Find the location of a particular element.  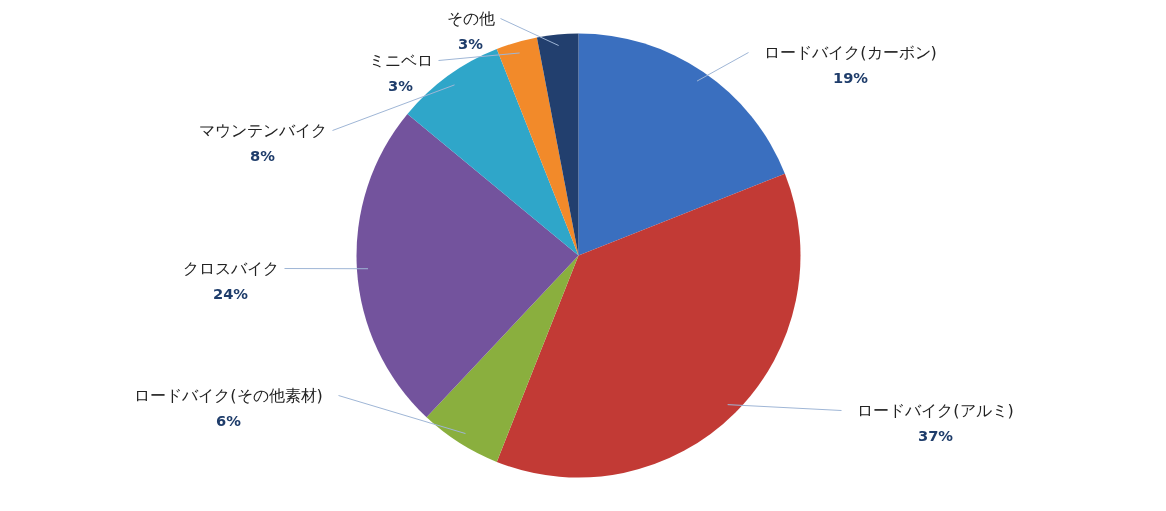

slice-label: その他 is located at coordinates (470, 18).